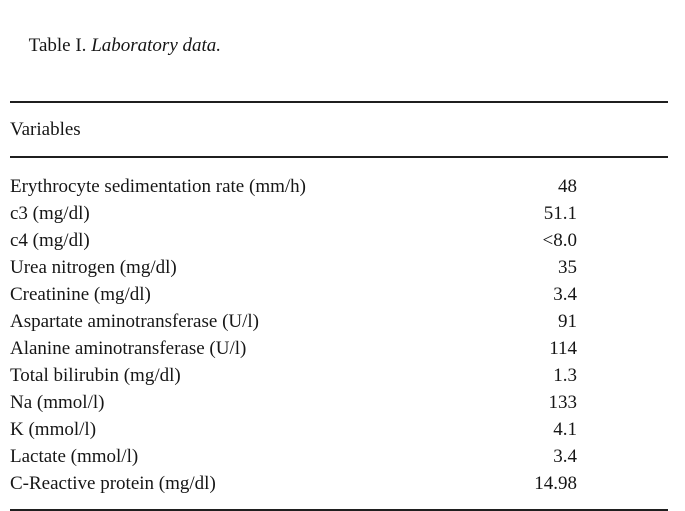 This screenshot has width=685, height=511. Describe the element at coordinates (560, 213) in the screenshot. I see `row-value: 51.1` at that location.